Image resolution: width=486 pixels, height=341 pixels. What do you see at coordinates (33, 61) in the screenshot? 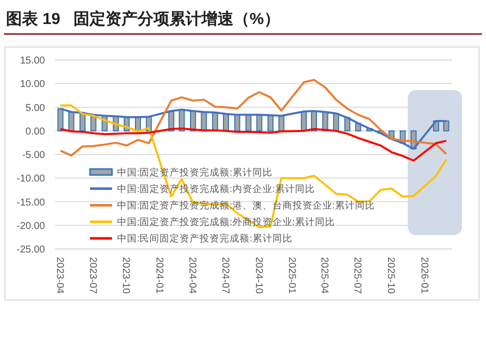
I see `y-tick-label: 15.00` at bounding box center [33, 61].